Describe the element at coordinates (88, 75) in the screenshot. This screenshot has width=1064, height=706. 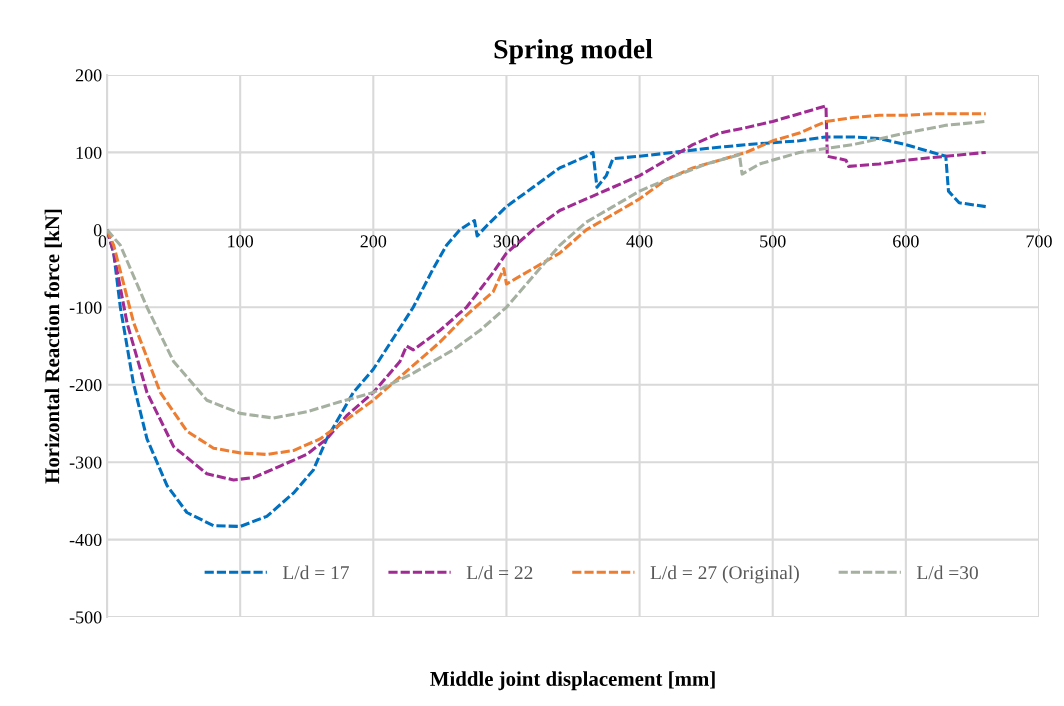
I see `y-tick-label: 200` at that location.